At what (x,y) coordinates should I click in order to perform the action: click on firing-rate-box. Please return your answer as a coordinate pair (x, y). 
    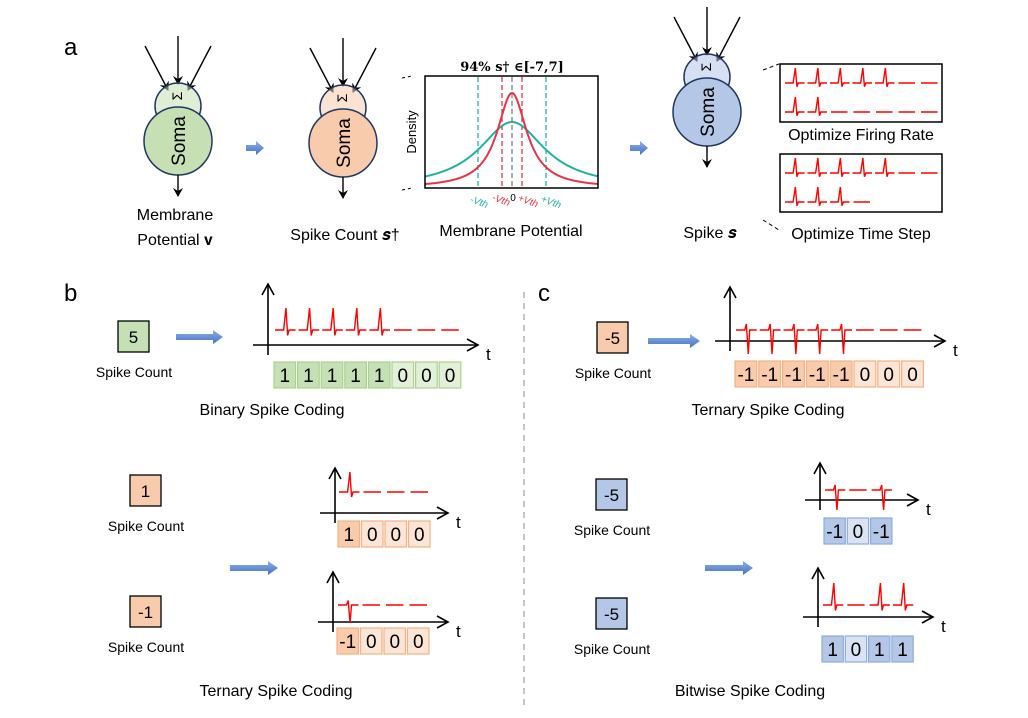
    Looking at the image, I should click on (861, 93).